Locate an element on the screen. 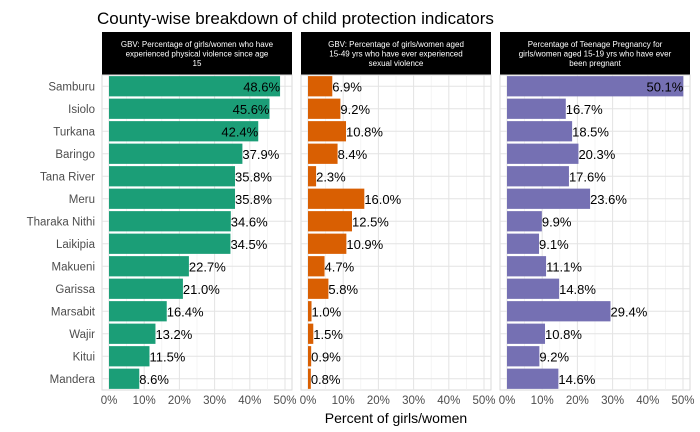 Image resolution: width=700 pixels, height=432 pixels. data-label: 48.6% is located at coordinates (261, 86).